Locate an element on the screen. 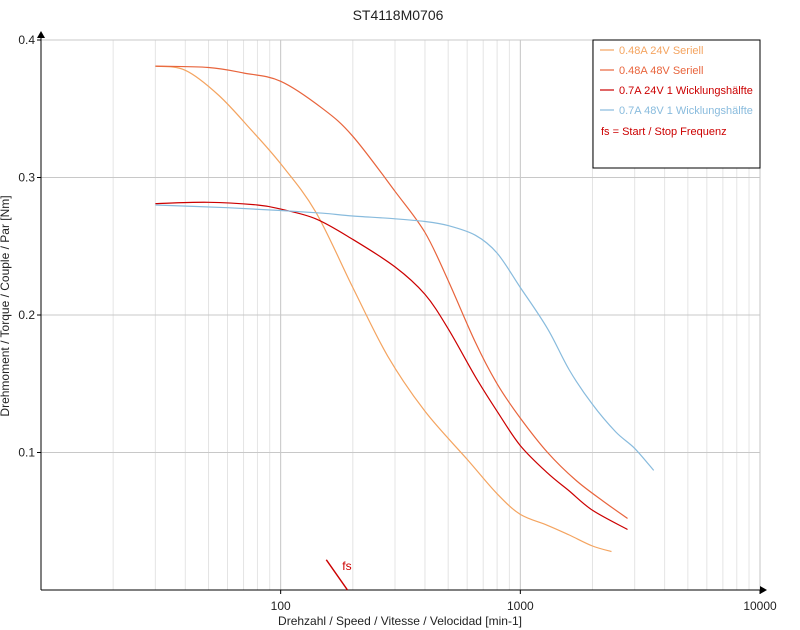  y-axis-arrow is located at coordinates (41, 34).